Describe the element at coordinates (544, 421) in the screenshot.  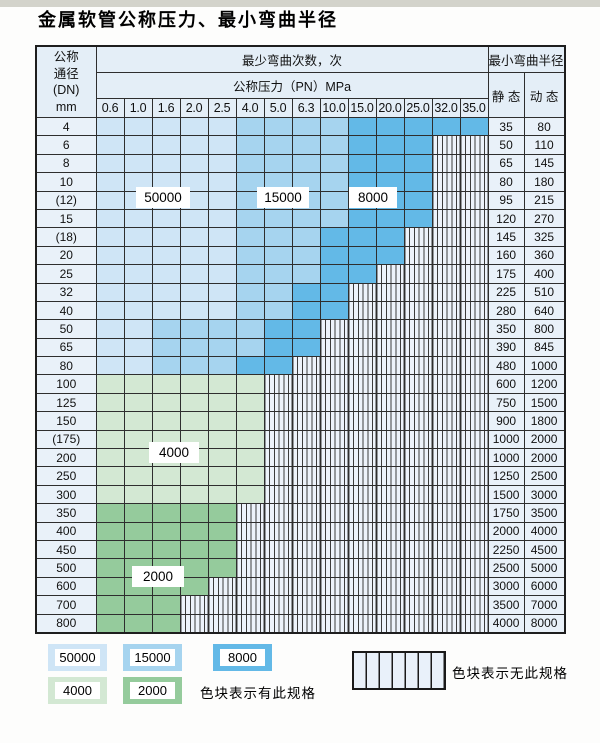
I see `dynamic-radius-cell: 1800` at that location.